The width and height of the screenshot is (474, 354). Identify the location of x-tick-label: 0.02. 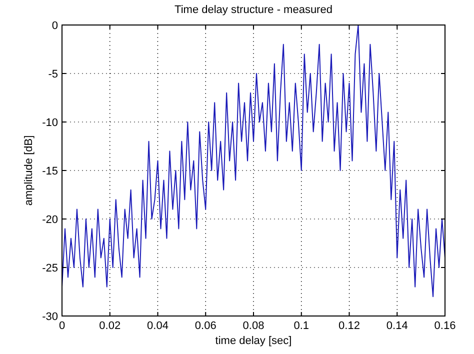
(110, 326).